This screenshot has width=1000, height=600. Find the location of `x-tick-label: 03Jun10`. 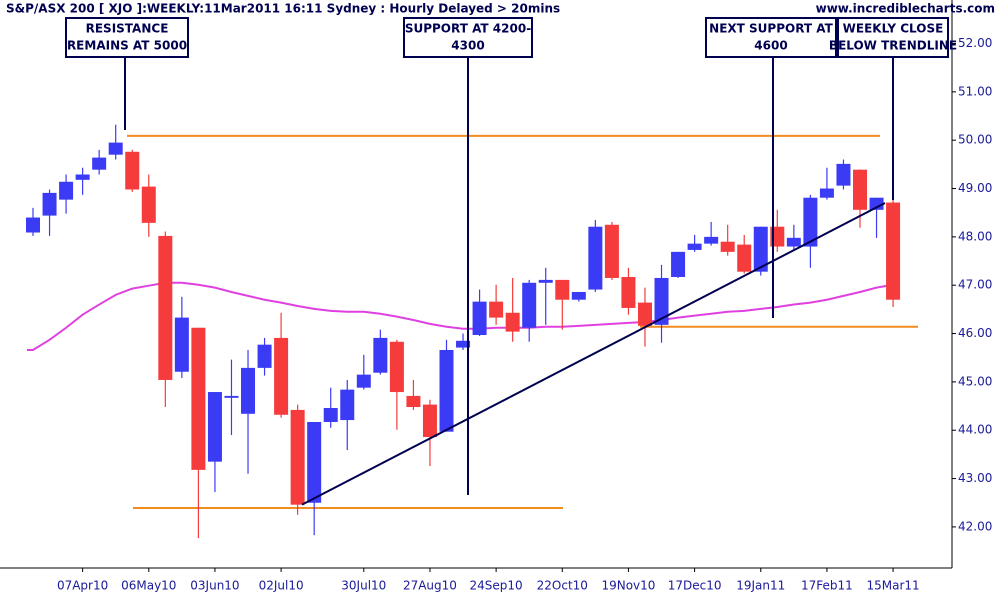

x-tick-label: 03Jun10 is located at coordinates (214, 586).